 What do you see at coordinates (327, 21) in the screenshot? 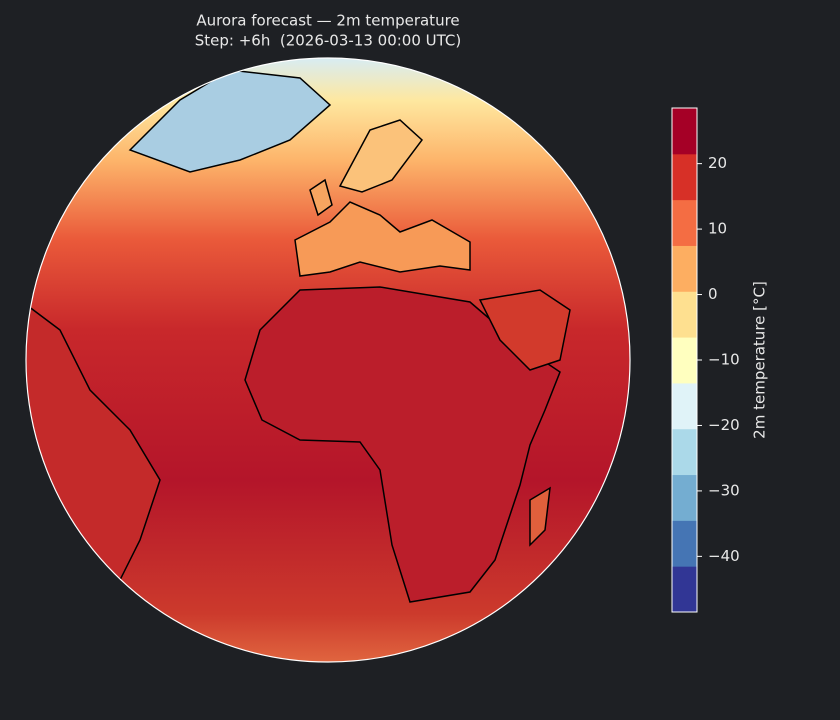
I see `title: Aurora forecast — 2m temperature` at bounding box center [327, 21].